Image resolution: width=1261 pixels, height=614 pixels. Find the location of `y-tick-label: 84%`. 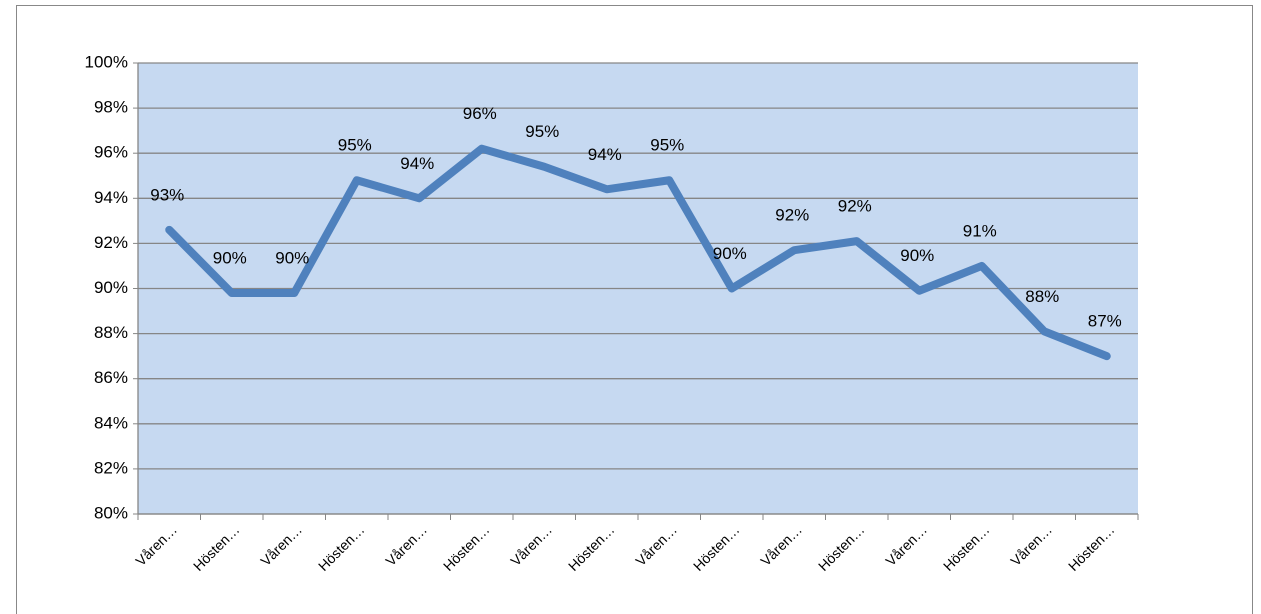

y-tick-label: 84% is located at coordinates (111, 422).